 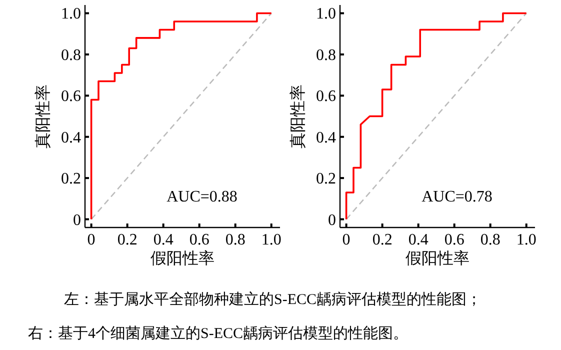 What do you see at coordinates (218, 333) in the screenshot?
I see `text: 右：基于4个细菌属建立的S-ECC龋病评估模型的性能图。` at bounding box center [218, 333].